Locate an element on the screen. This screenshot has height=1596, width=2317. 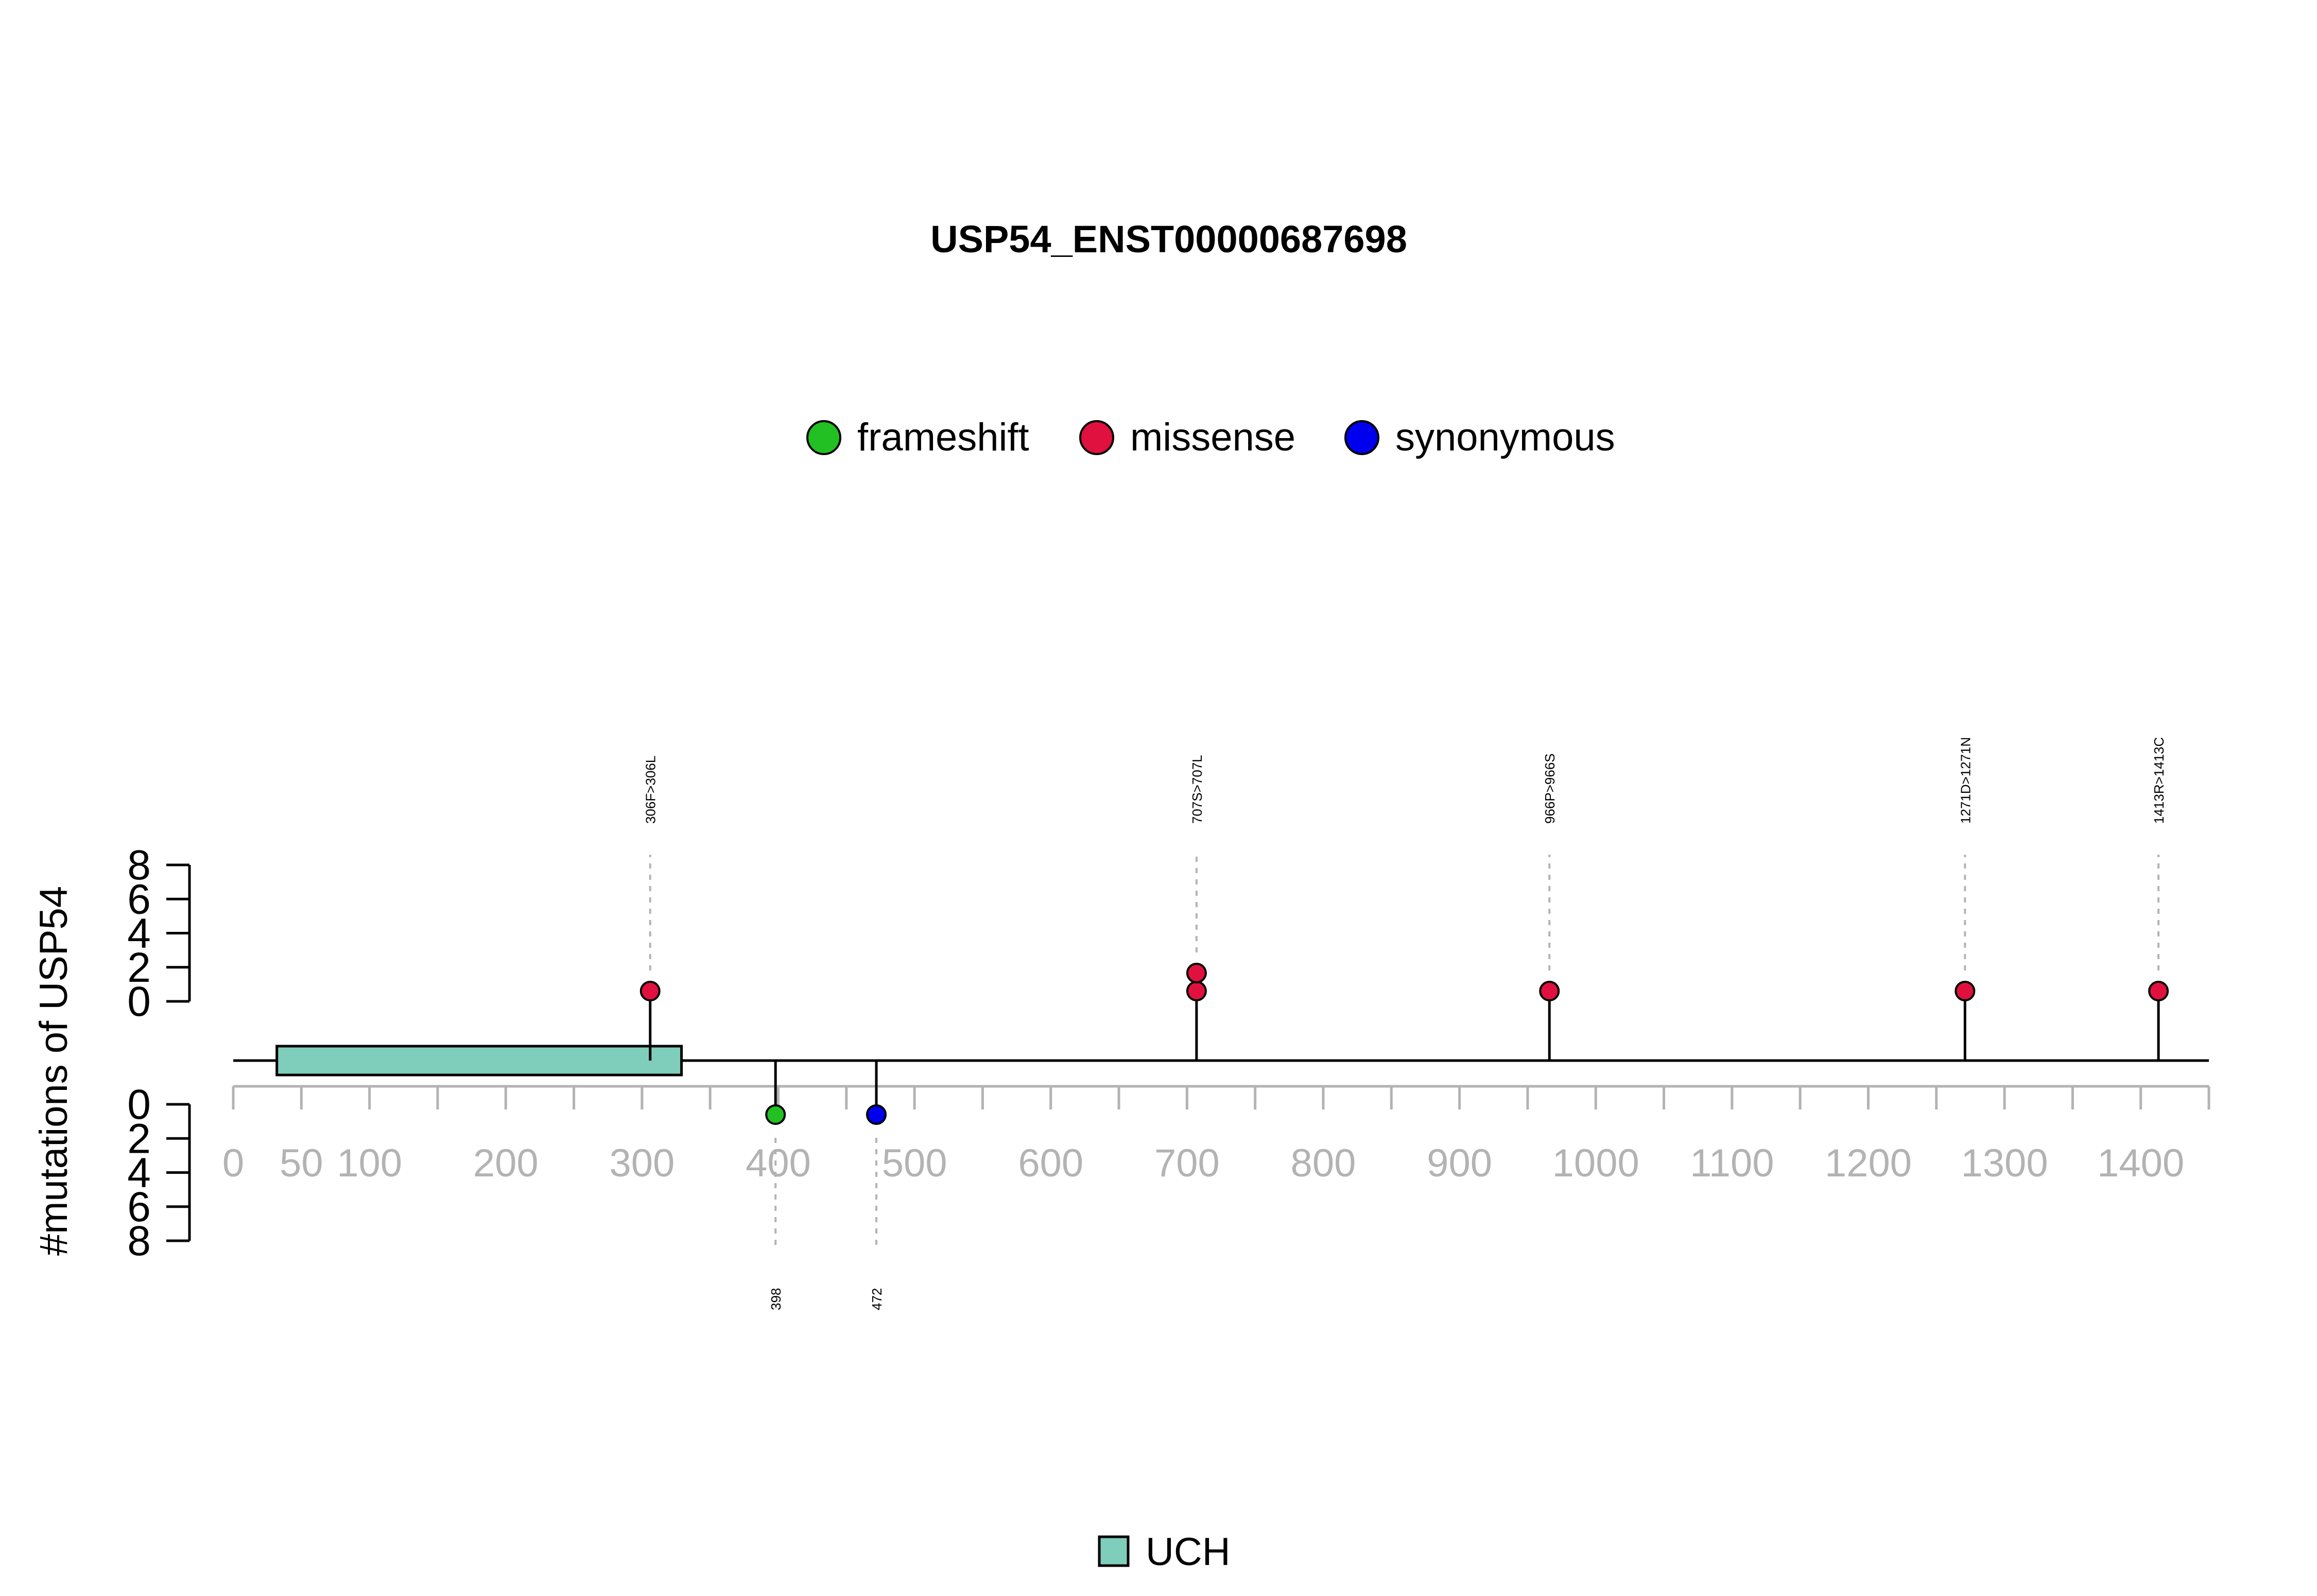
domain-legend-label-UCH: UCH is located at coordinates (1188, 1552).